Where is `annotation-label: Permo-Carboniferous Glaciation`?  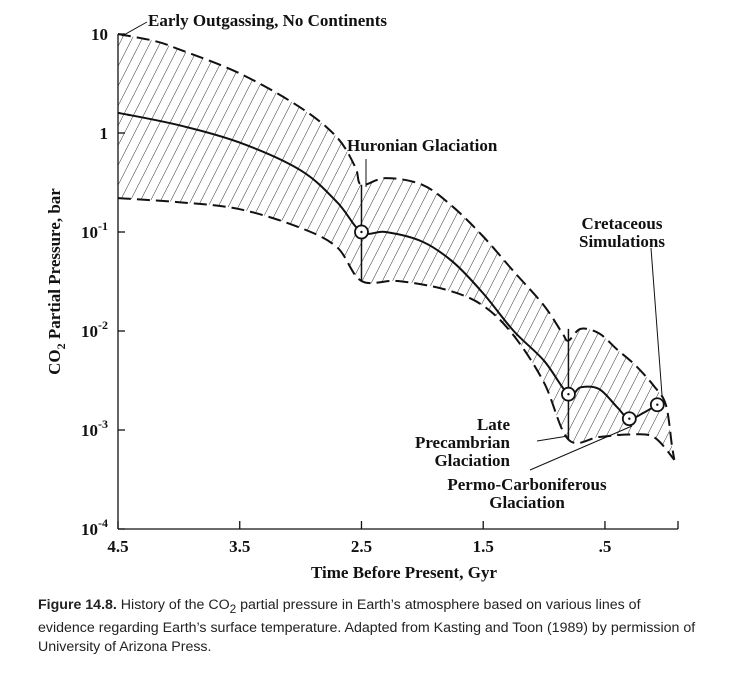 annotation-label: Permo-Carboniferous Glaciation is located at coordinates (527, 493).